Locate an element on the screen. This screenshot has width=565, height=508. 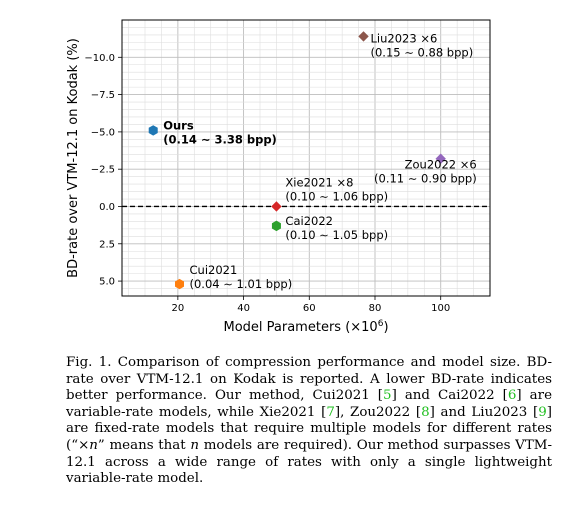
point-label-bpp: (0.11 ∼ 0.90 bpp) is located at coordinates (425, 179).